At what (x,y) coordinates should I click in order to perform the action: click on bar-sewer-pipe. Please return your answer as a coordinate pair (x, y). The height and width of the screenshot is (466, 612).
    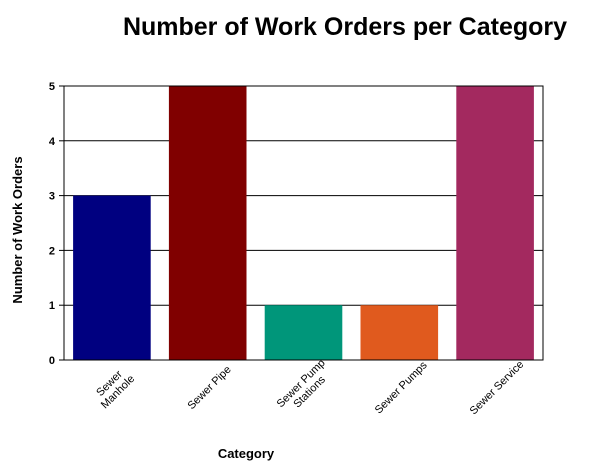
    Looking at the image, I should click on (207, 223).